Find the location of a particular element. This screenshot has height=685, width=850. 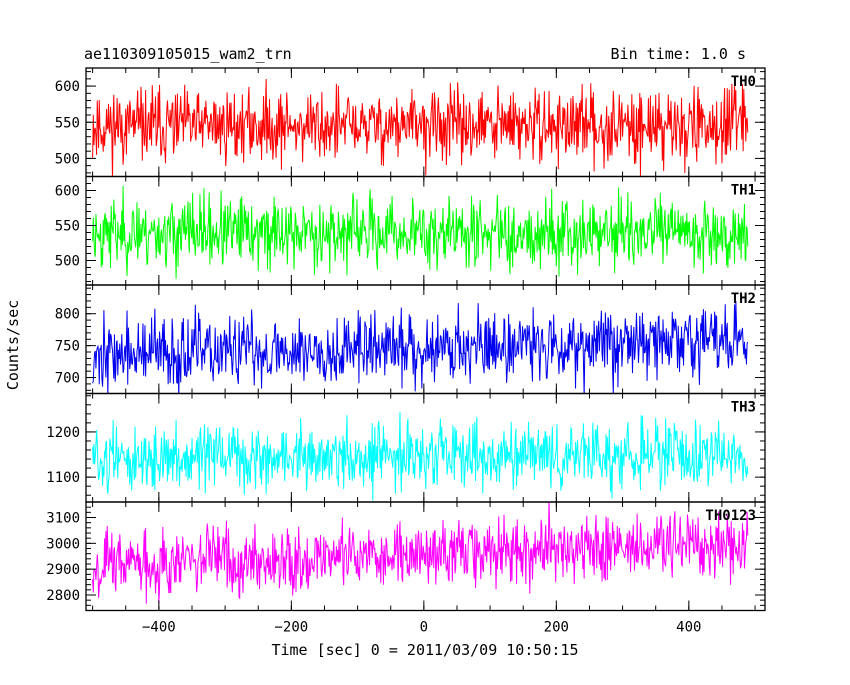

y-tick-label: 1200 is located at coordinates (63, 433).